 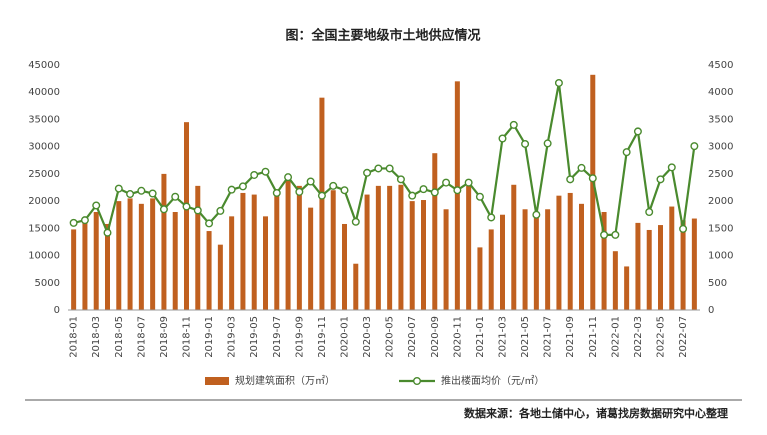 I want to click on x-tick-label: 2018-09, so click(x=164, y=337).